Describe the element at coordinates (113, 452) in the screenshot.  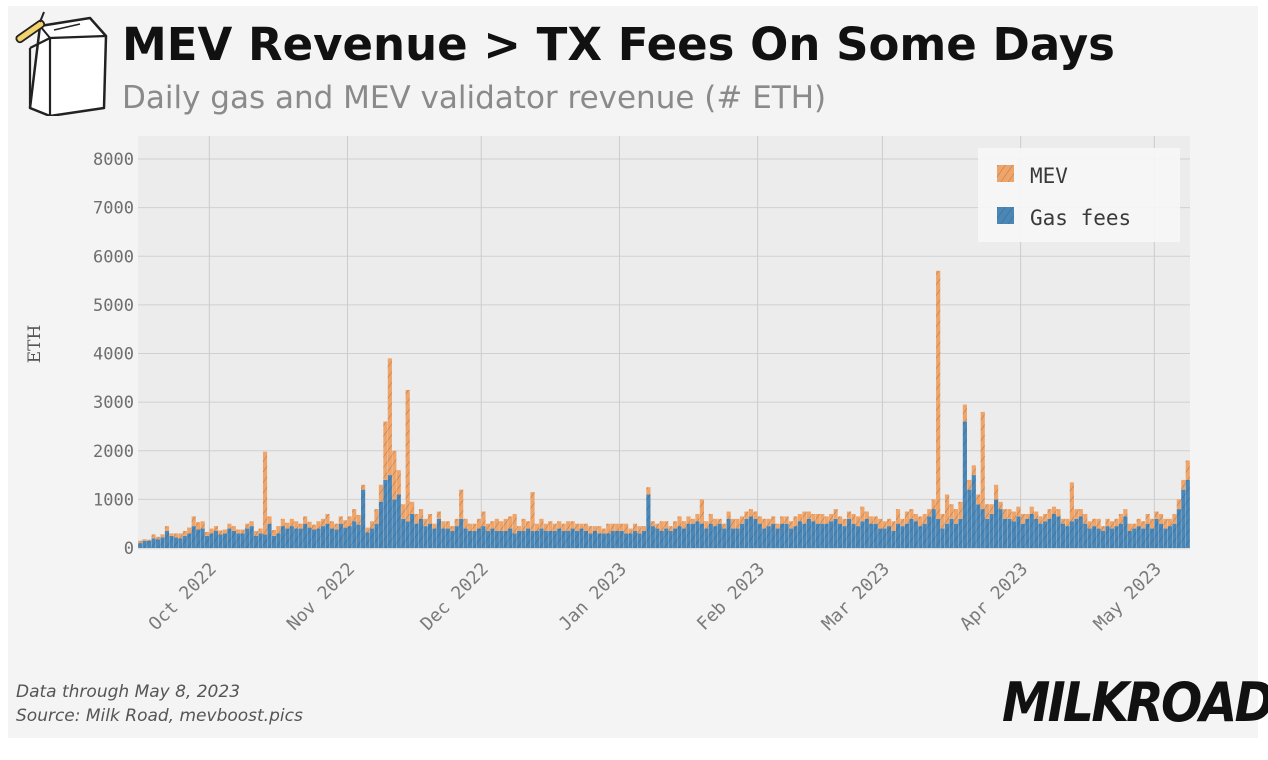
I see `y-tick-label: 2000` at that location.